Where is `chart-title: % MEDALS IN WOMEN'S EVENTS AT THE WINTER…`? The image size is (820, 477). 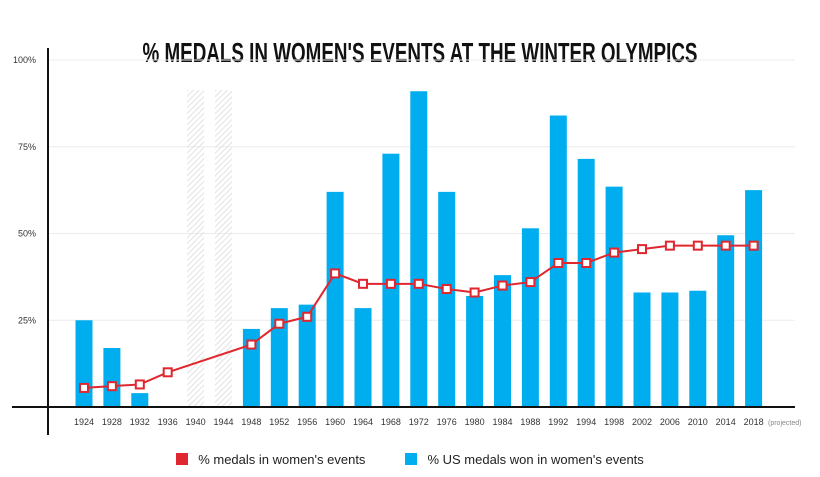
chart-title: % MEDALS IN WOMEN'S EVENTS AT THE WINTER… is located at coordinates (420, 52).